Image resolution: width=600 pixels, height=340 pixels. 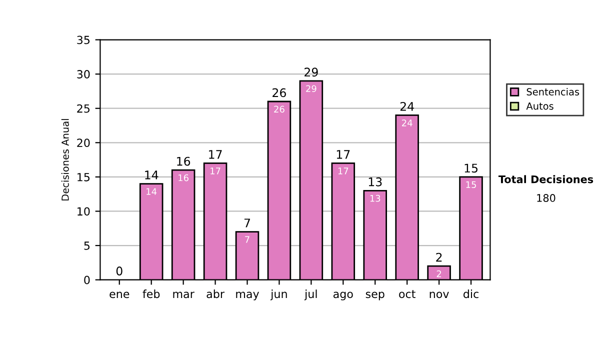 I want to click on y-tick-label: 30, so click(x=83, y=74).